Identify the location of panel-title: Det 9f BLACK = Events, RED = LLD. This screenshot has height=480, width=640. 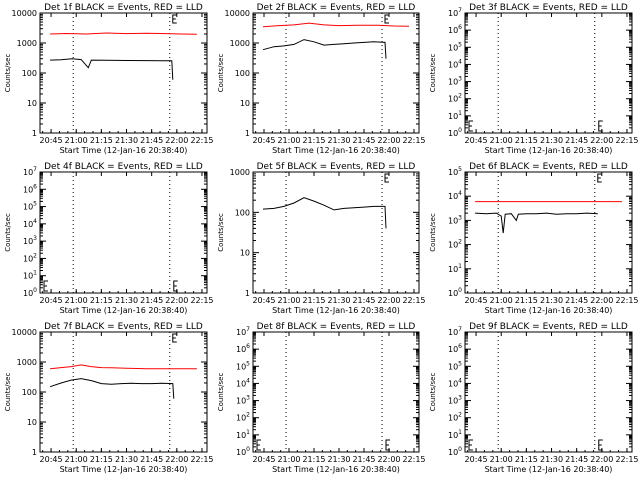
(548, 327).